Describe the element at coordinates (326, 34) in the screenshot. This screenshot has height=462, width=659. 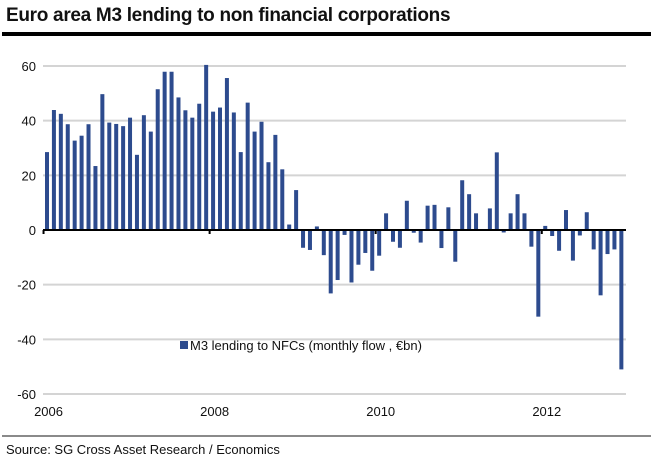
I see `title-rule` at that location.